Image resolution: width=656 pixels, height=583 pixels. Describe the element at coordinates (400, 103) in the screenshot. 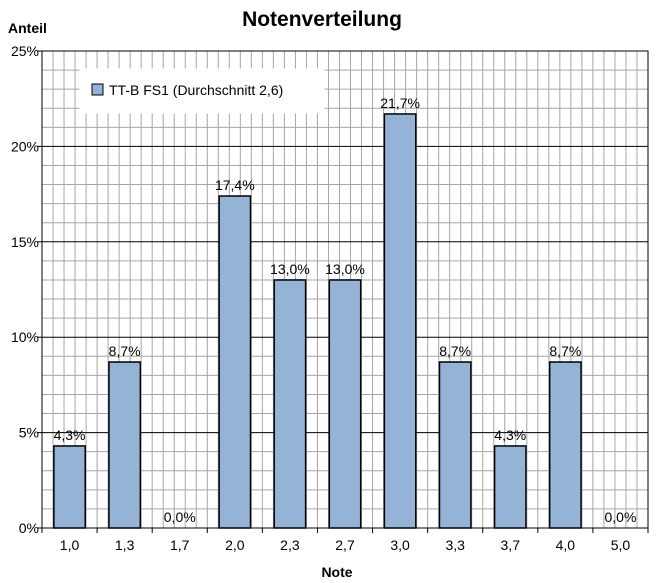

I see `data-label: 21,7%` at that location.